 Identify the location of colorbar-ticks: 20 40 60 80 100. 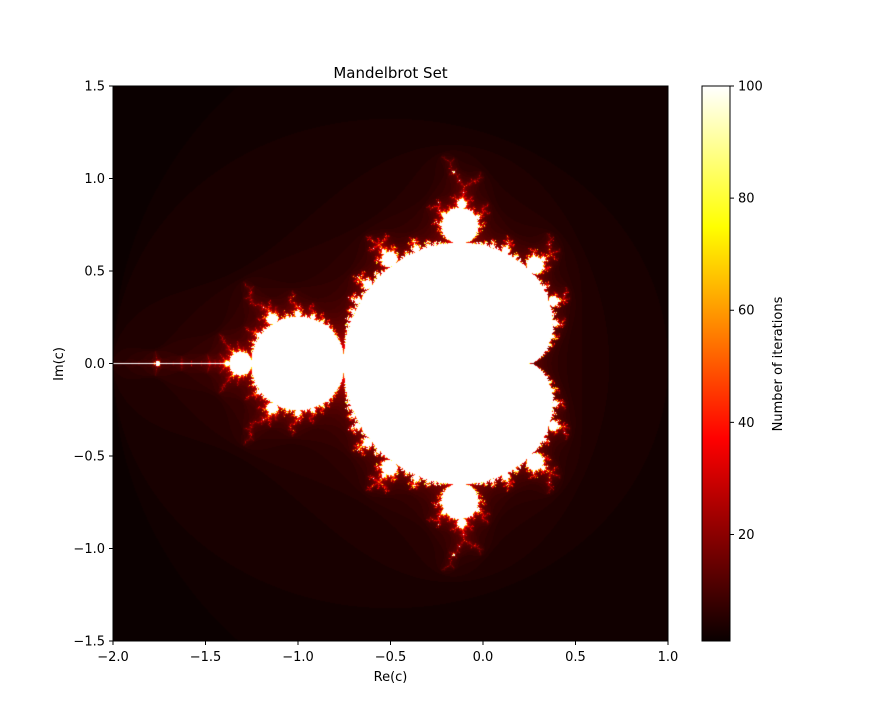
(746, 311).